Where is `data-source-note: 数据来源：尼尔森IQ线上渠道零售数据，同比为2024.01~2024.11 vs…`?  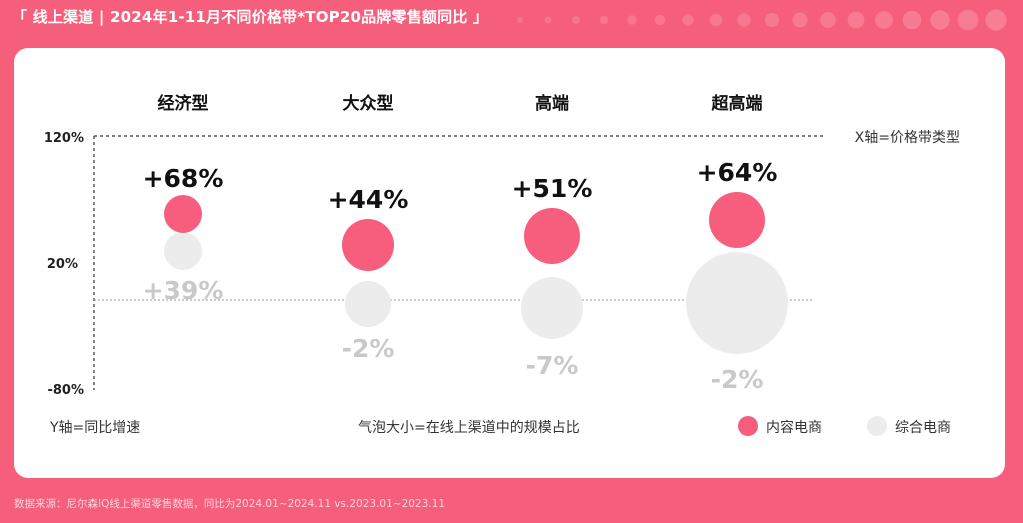
data-source-note: 数据来源：尼尔森IQ线上渠道零售数据，同比为2024.01~2024.11 vs… is located at coordinates (229, 504).